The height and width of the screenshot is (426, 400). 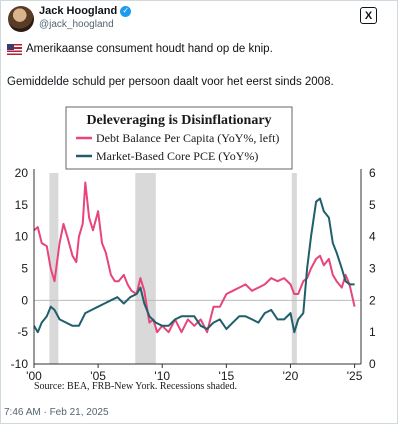 What do you see at coordinates (21, 19) in the screenshot?
I see `avatar` at bounding box center [21, 19].